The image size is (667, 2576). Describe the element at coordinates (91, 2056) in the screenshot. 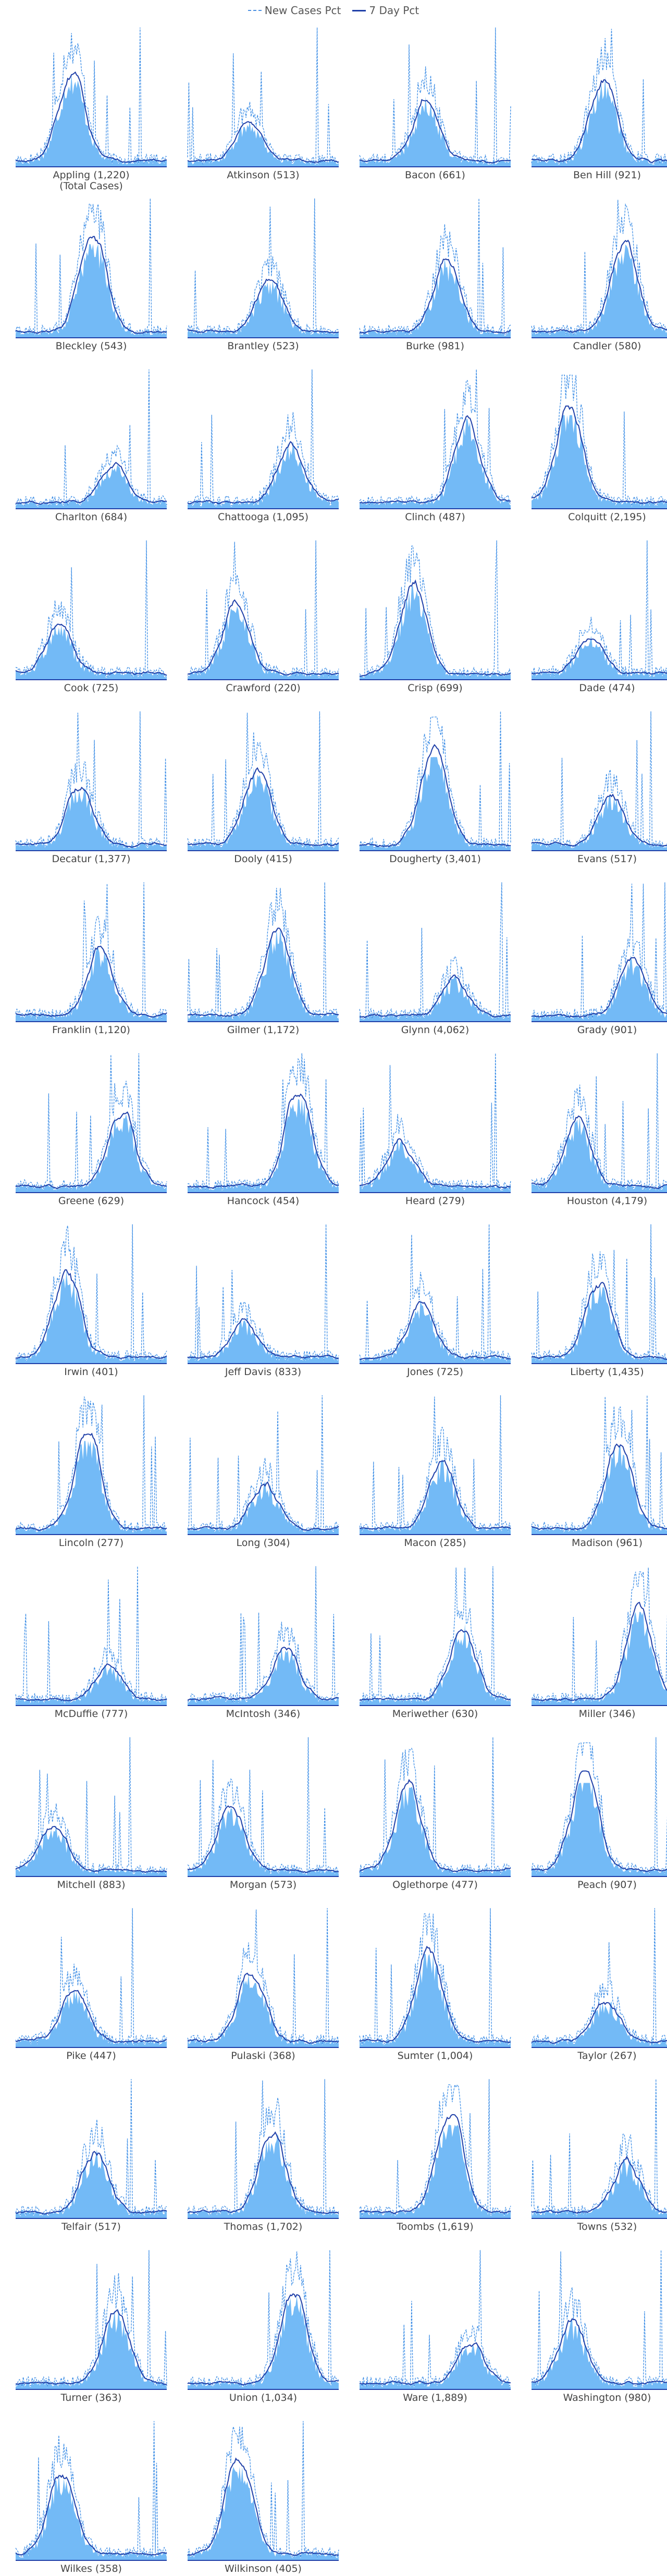

I see `county-label: Pike (447)` at that location.